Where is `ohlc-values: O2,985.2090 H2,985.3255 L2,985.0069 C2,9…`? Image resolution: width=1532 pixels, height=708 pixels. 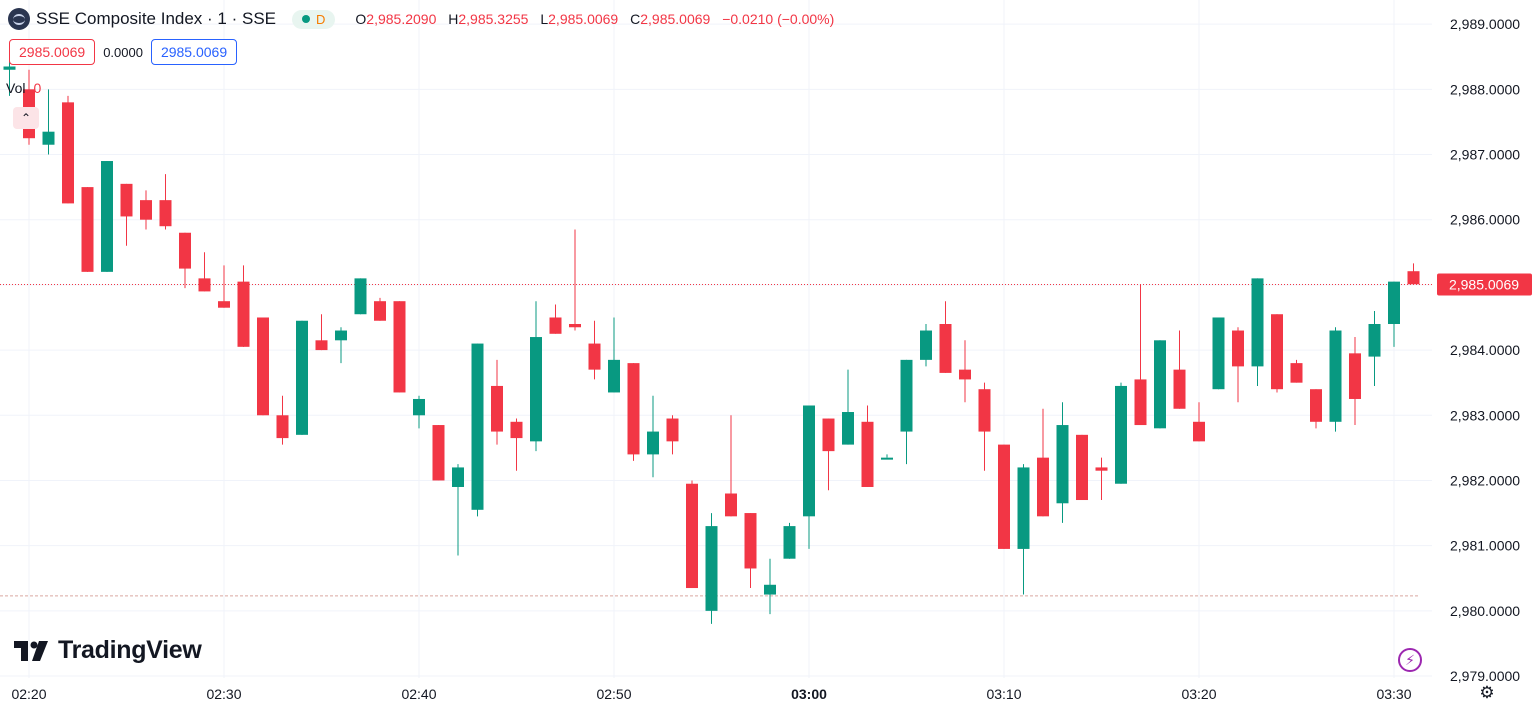
ohlc-values: O2,985.2090 H2,985.3255 L2,985.0069 C2,9… is located at coordinates (598, 19).